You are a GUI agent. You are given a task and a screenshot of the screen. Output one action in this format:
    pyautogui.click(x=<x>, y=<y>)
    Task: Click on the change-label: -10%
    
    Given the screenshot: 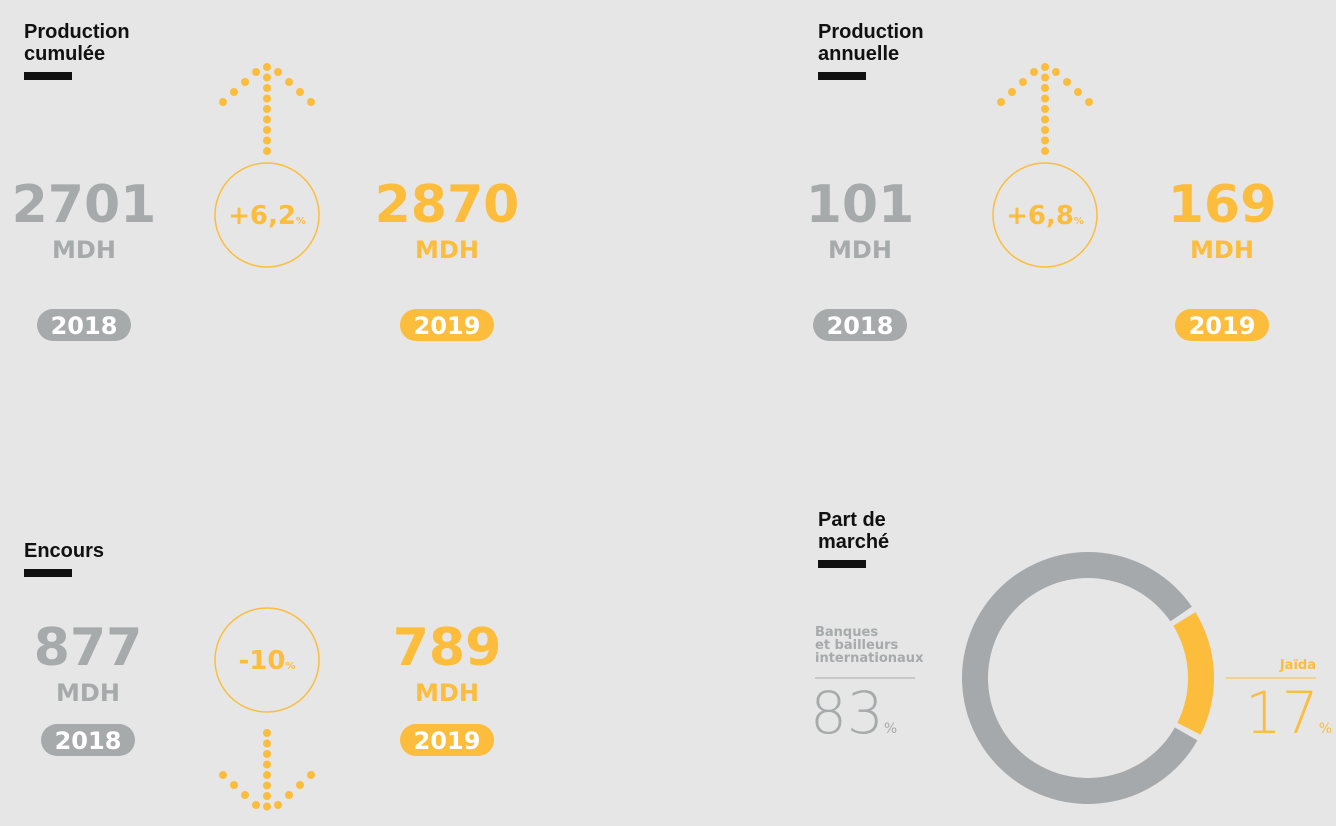 What is the action you would take?
    pyautogui.click(x=266, y=661)
    